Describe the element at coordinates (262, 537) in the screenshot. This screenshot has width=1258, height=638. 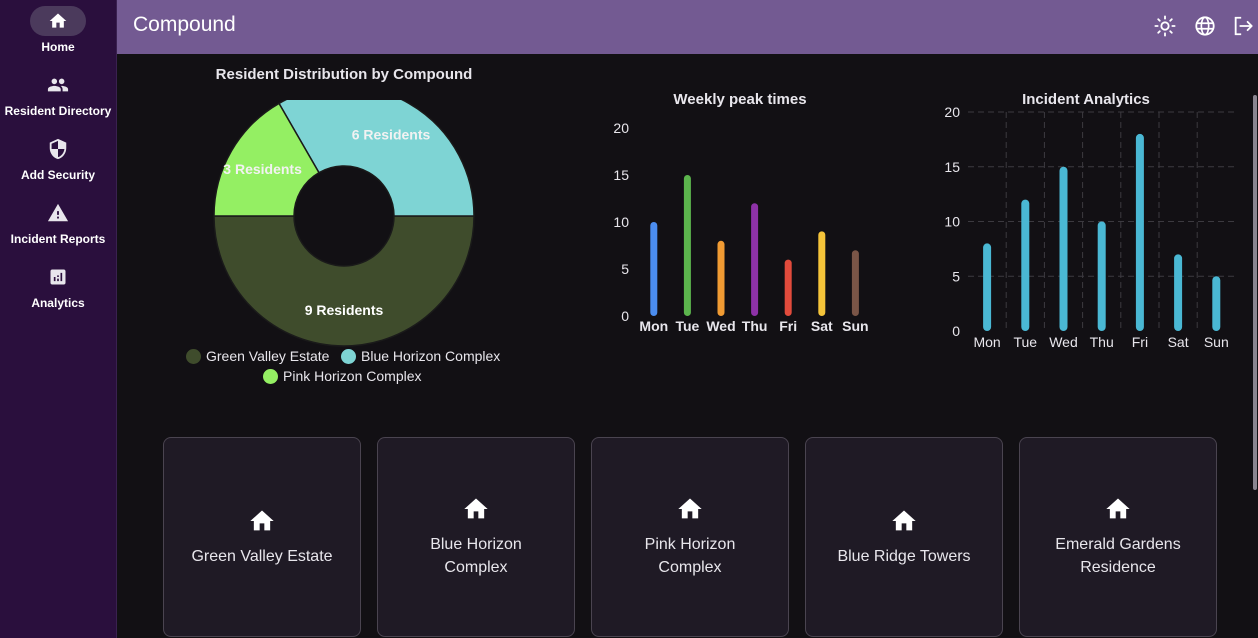
I see `compound-card-green-valley: Green Valley Estate` at that location.